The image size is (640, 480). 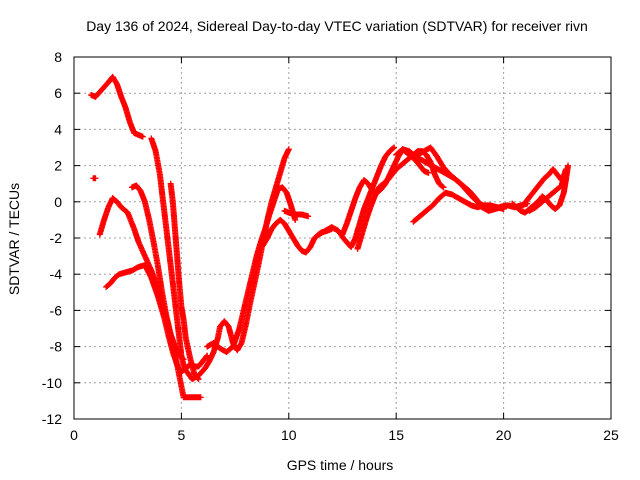 What do you see at coordinates (58, 93) in the screenshot?
I see `y-tick-label: 6` at bounding box center [58, 93].